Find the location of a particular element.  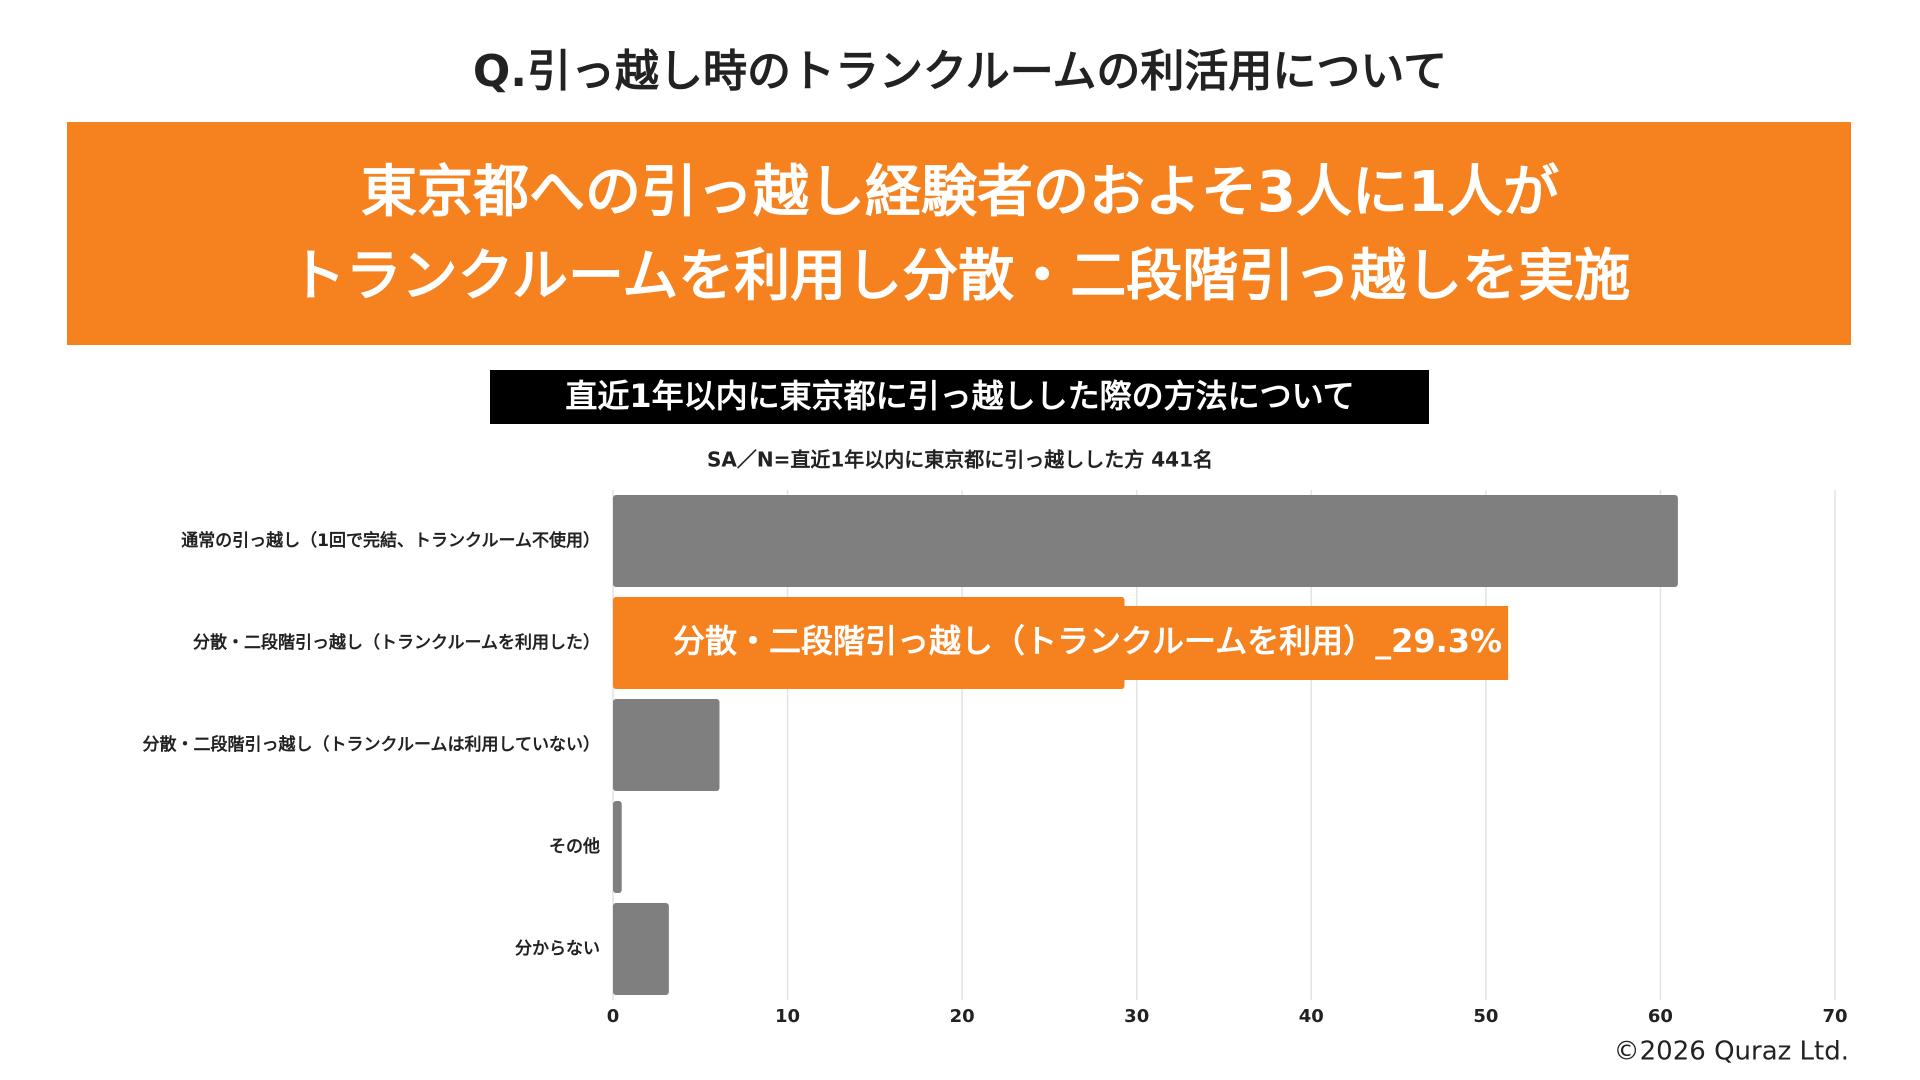

x-tick-label: 40 is located at coordinates (1311, 1016).